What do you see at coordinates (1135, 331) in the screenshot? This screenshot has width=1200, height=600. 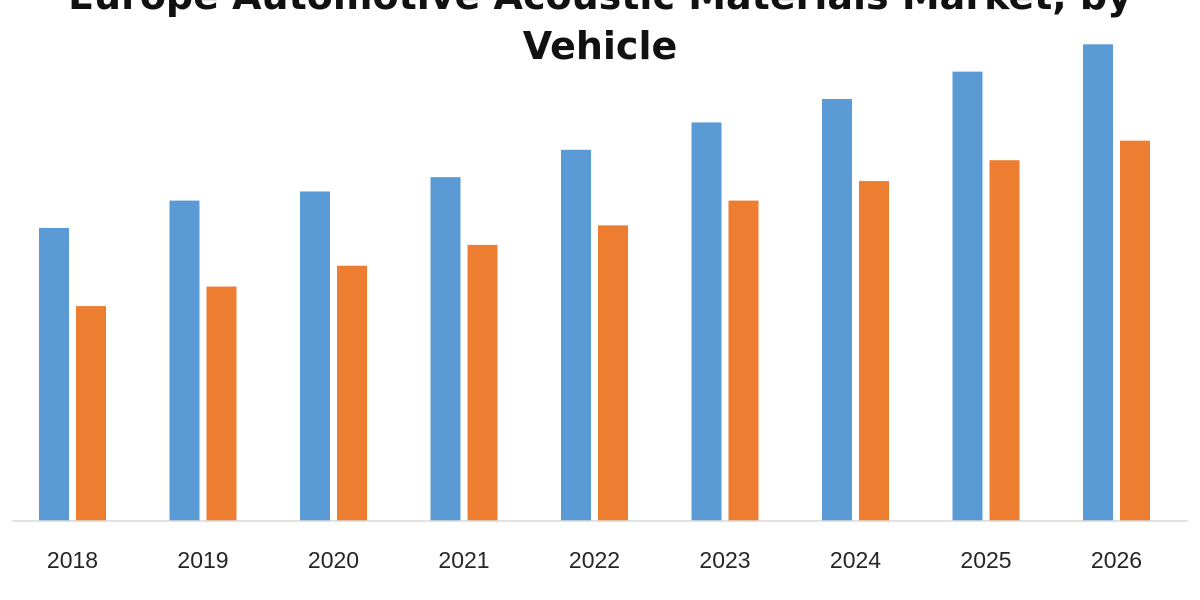 I see `bar-series-2-2026` at bounding box center [1135, 331].